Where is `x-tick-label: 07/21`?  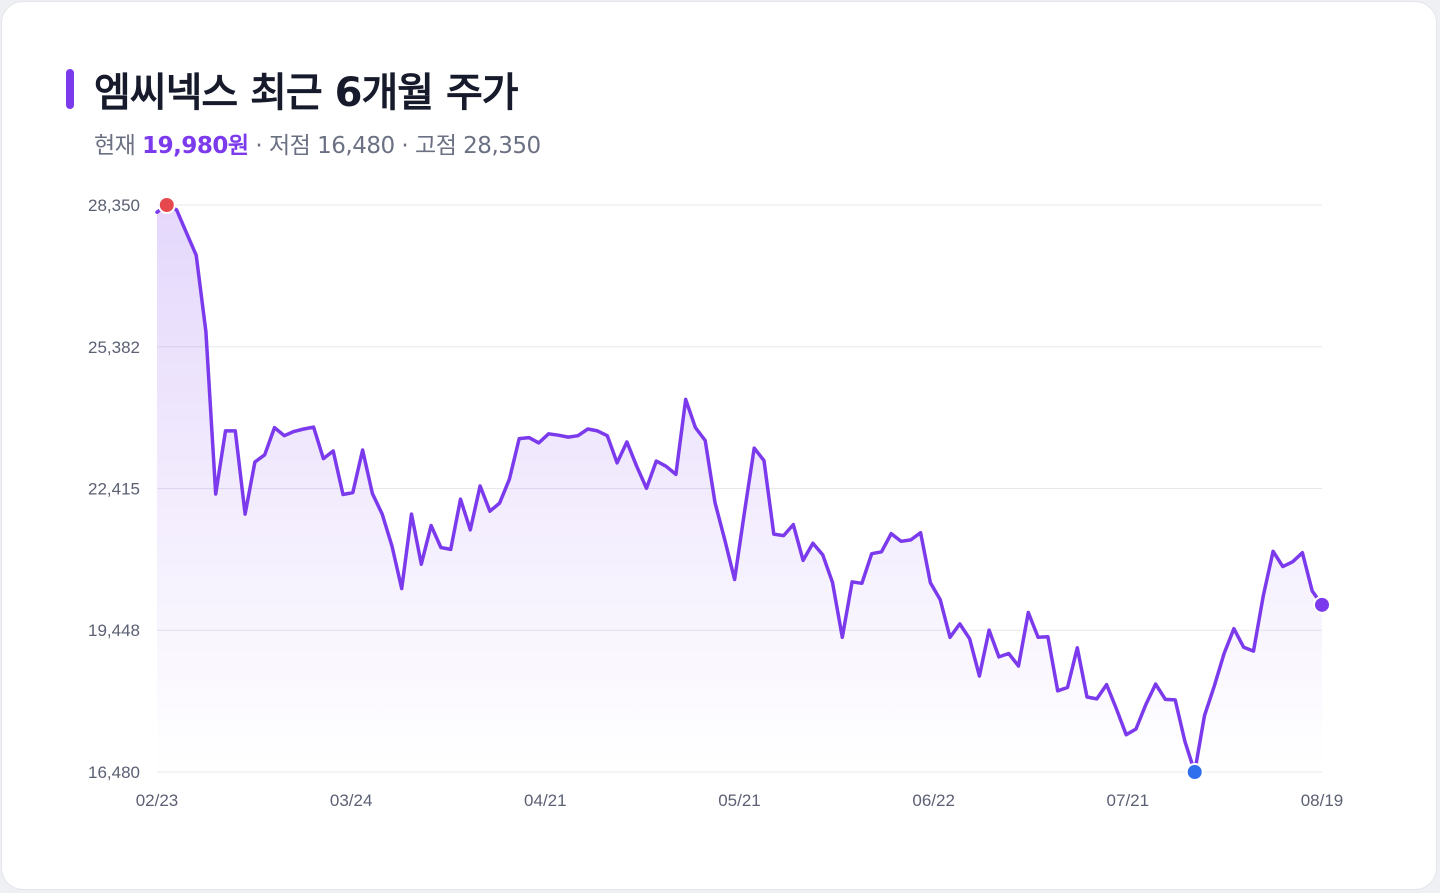 x-tick-label: 07/21 is located at coordinates (1128, 800).